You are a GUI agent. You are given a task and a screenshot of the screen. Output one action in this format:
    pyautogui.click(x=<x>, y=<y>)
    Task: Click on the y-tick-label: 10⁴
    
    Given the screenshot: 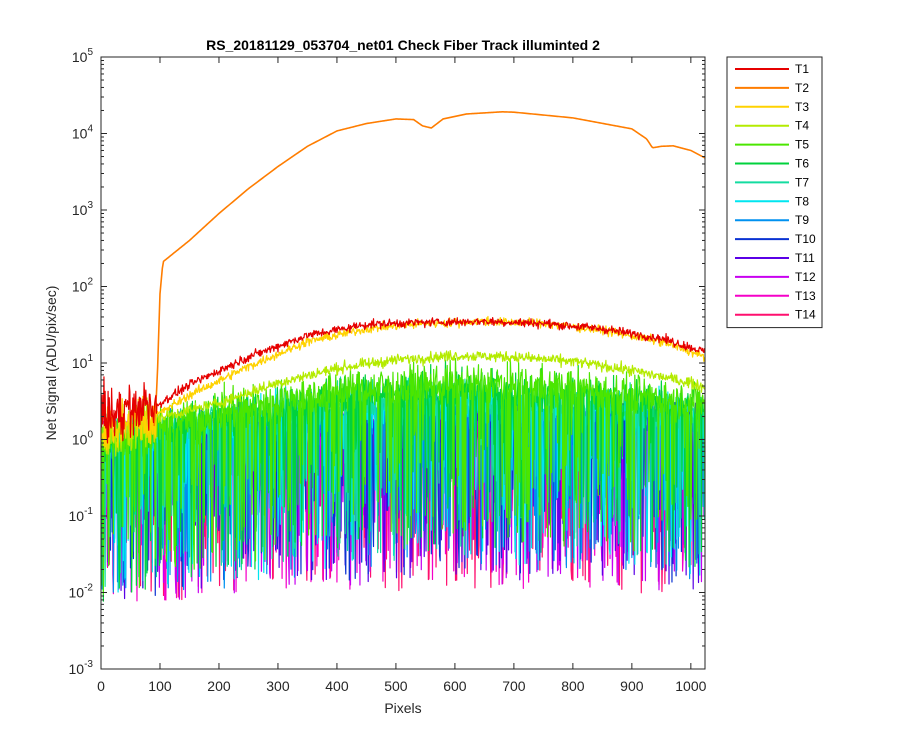 What is the action you would take?
    pyautogui.click(x=83, y=133)
    